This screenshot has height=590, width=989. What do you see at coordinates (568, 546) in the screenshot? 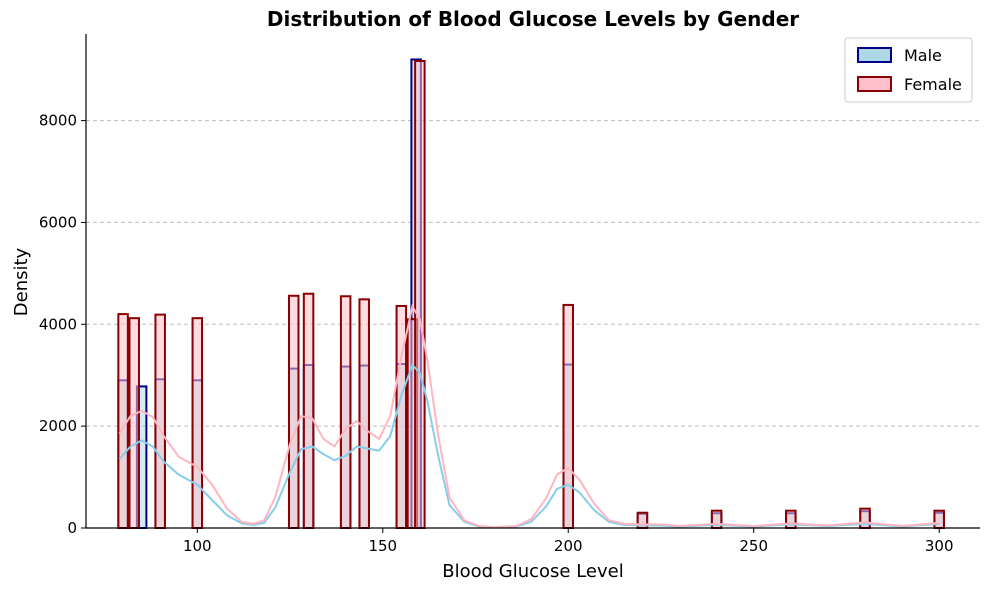
I see `x-tick-label: 200` at bounding box center [568, 546].